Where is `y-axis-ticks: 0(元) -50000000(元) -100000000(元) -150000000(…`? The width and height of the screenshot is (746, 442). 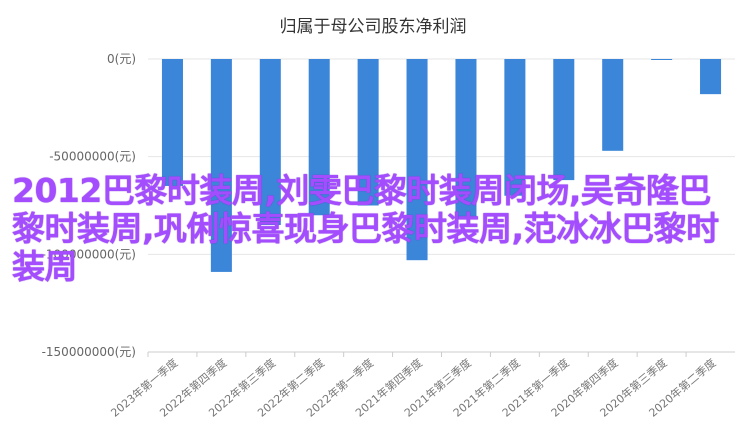
y-axis-ticks: 0(元) -50000000(元) -100000000(元) -150000000(… is located at coordinates (89, 205).